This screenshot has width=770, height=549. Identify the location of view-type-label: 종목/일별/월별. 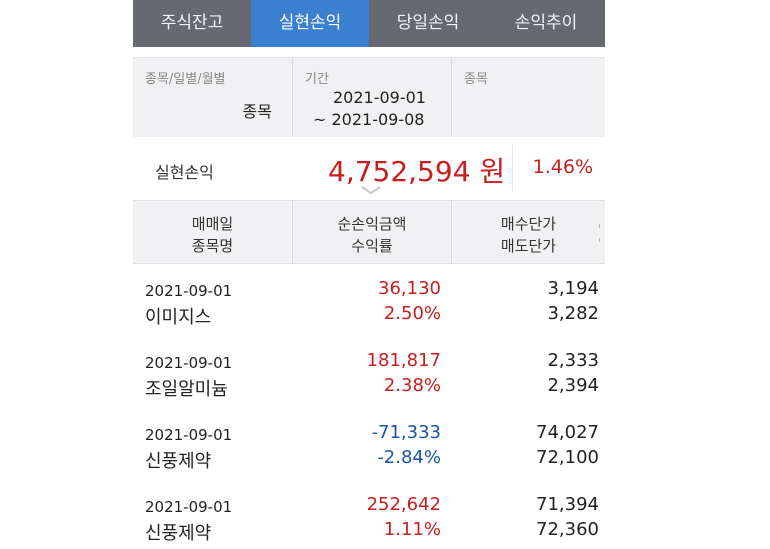
(185, 79).